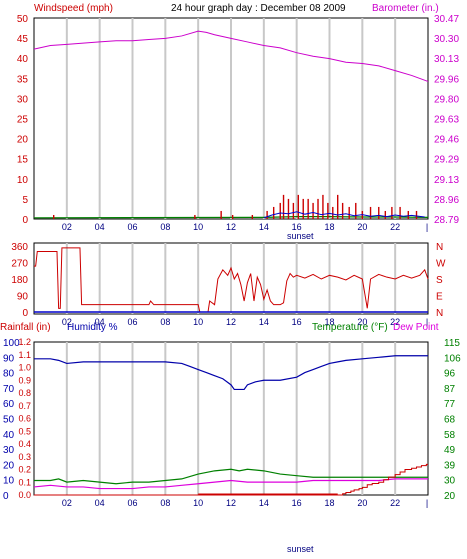  What do you see at coordinates (23, 180) in the screenshot?
I see `wind-tick-label: 10` at bounding box center [23, 180].